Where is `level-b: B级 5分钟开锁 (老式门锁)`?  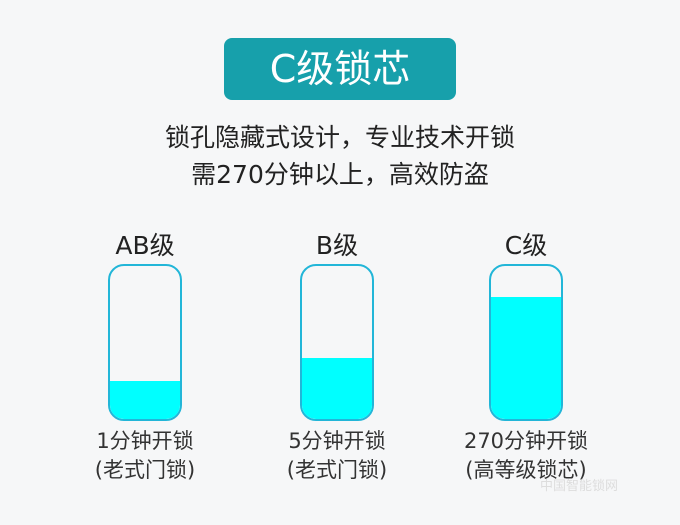
level-b: B级 5分钟开锁 (老式门锁) is located at coordinates (337, 356).